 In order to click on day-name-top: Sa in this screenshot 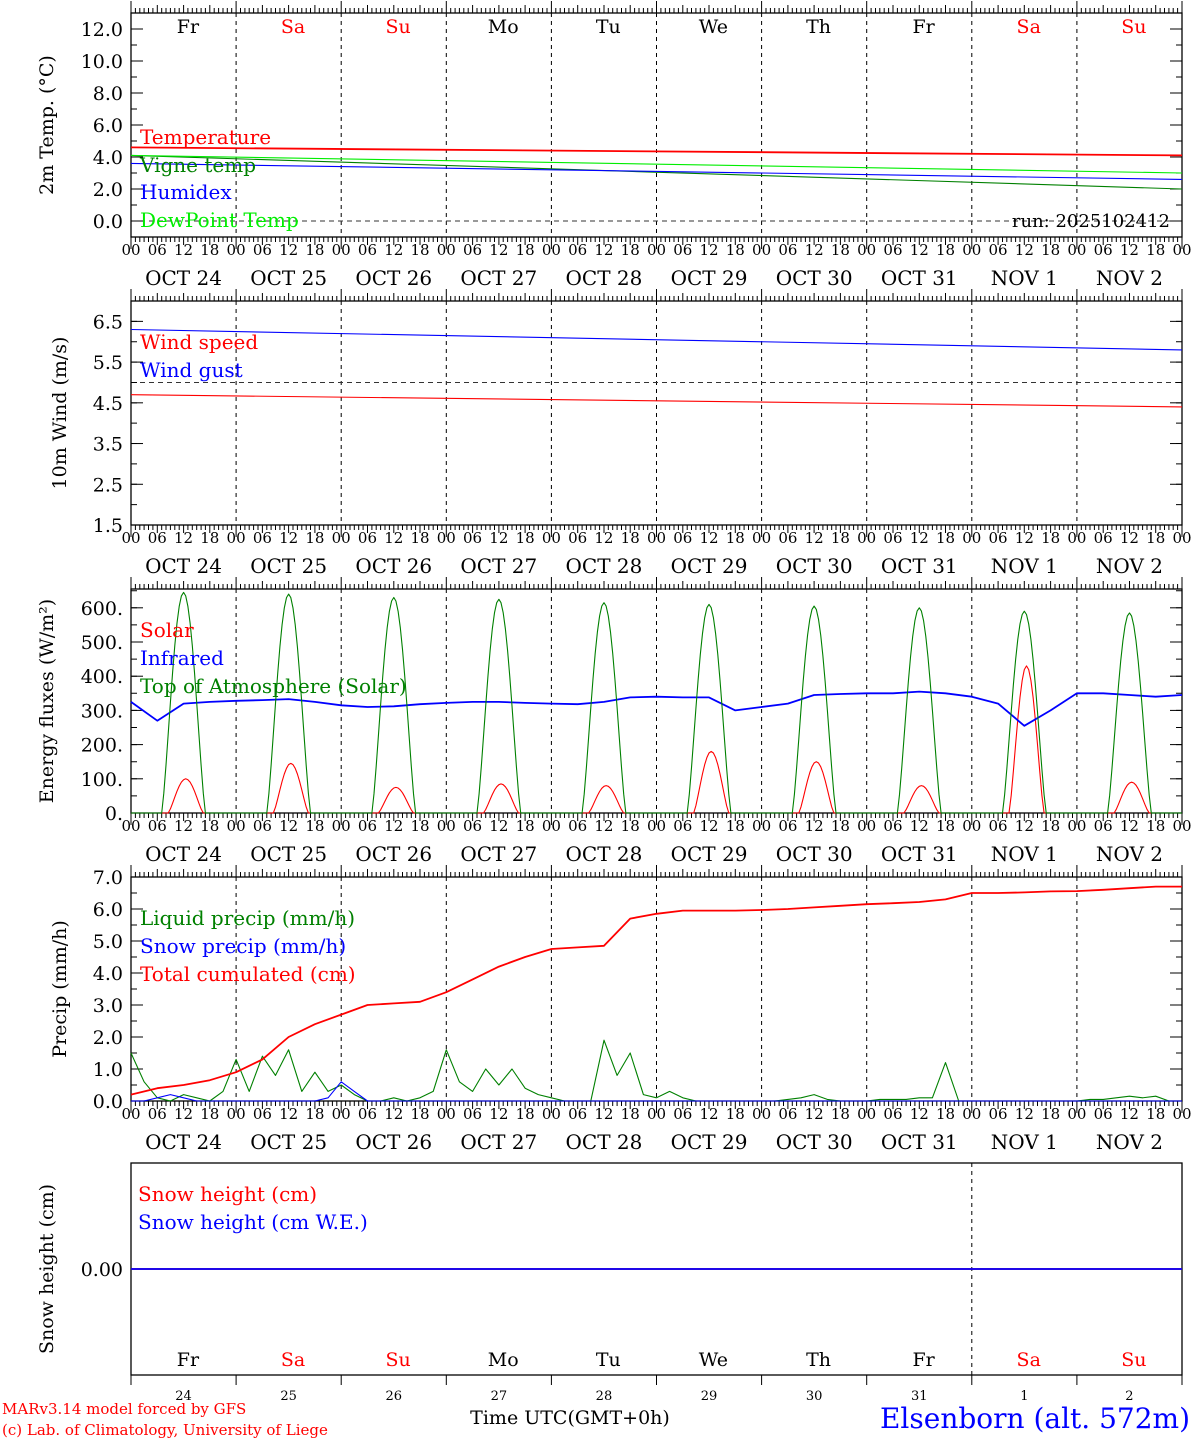, I will do `click(1029, 27)`.